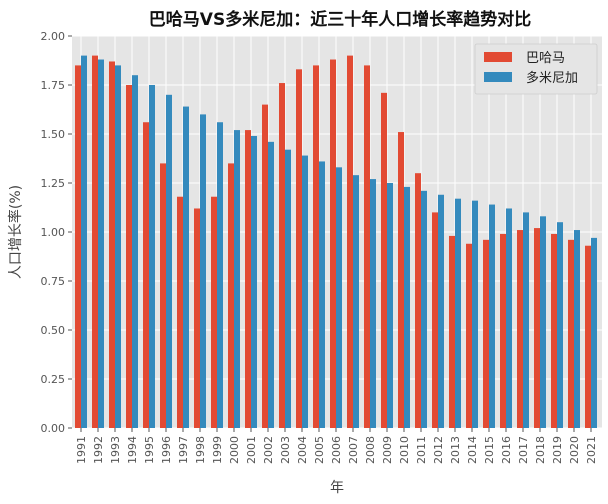 This screenshot has width=608, height=504. Describe the element at coordinates (149, 450) in the screenshot. I see `x-tick-label: 1995` at that location.